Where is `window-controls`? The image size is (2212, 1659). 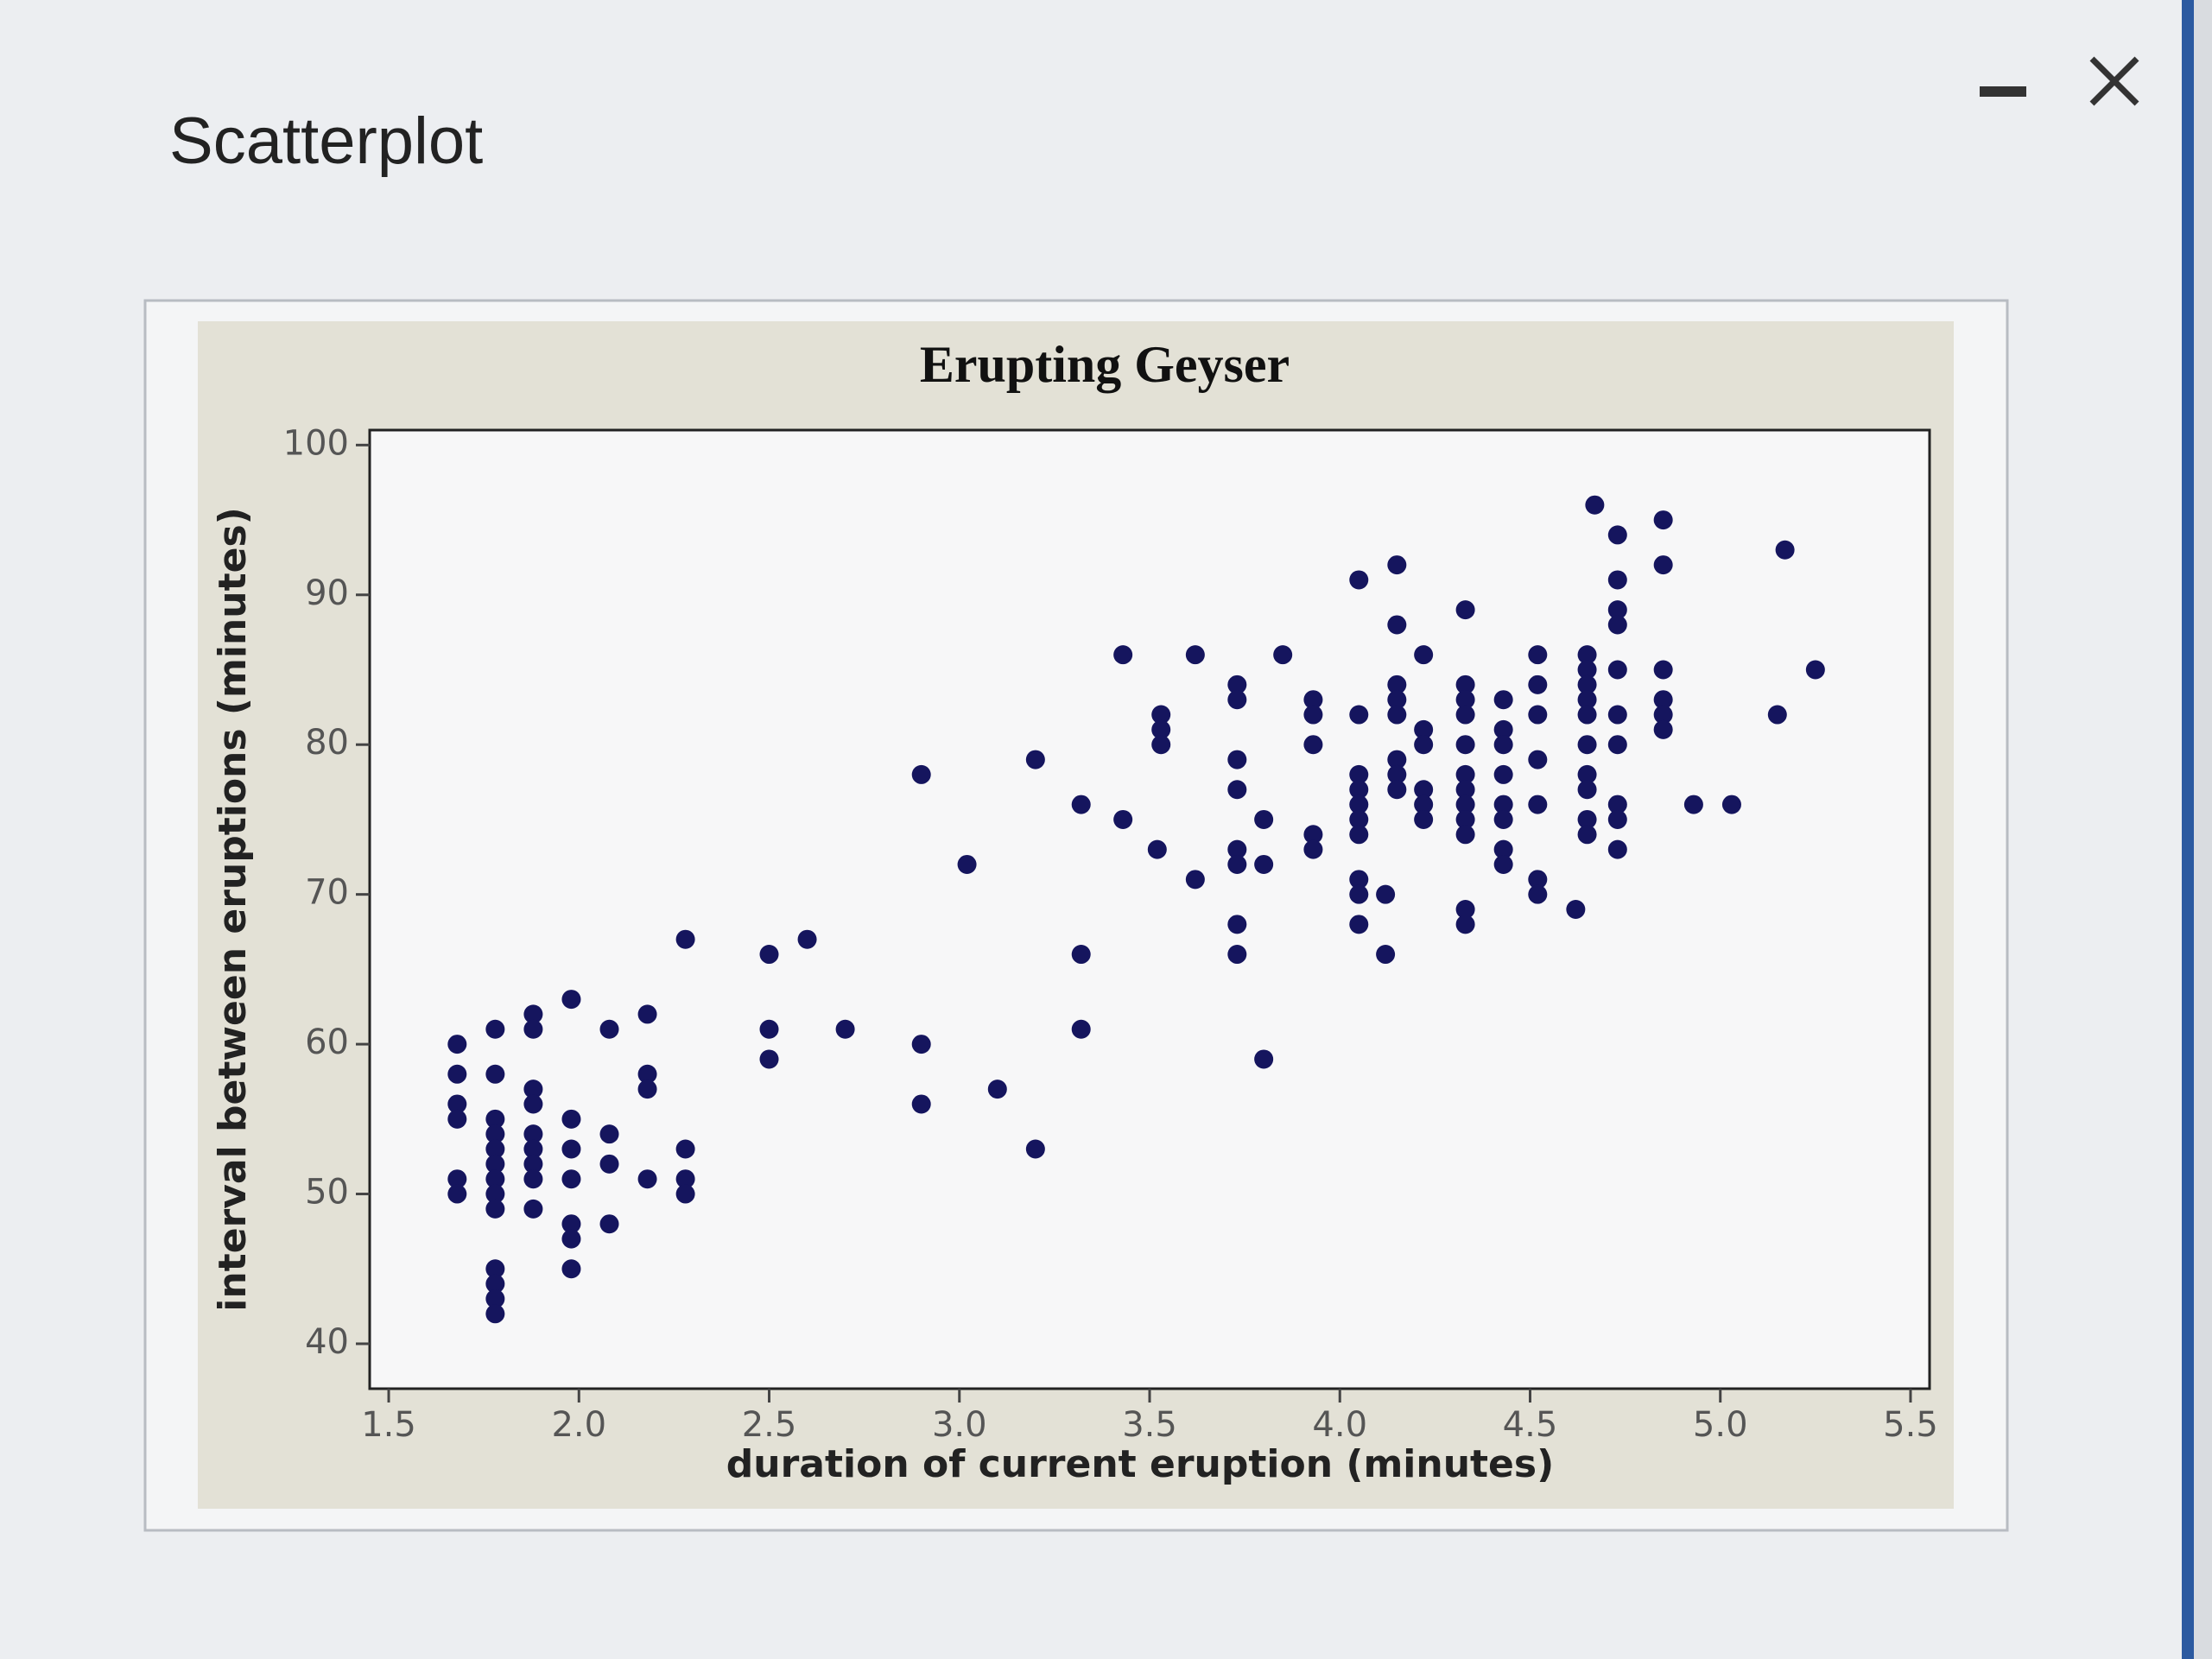
window-controls is located at coordinates (2059, 81).